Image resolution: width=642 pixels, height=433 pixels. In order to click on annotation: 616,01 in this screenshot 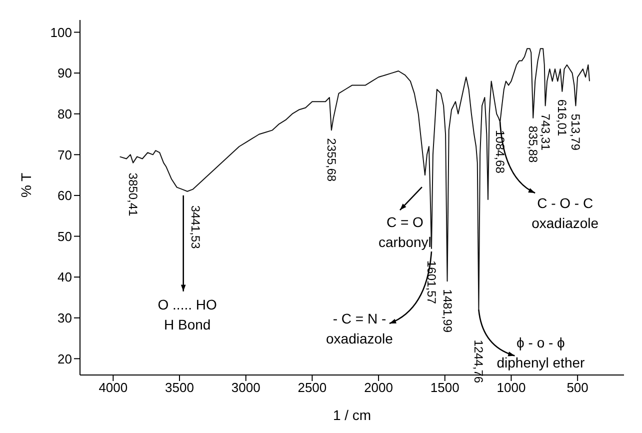, I will do `click(562, 117)`.